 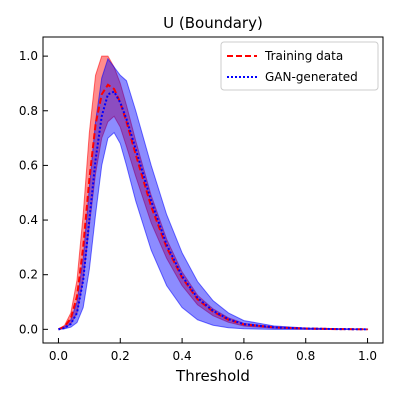 What do you see at coordinates (28, 165) in the screenshot?
I see `y-tick-label: 0.6` at bounding box center [28, 165].